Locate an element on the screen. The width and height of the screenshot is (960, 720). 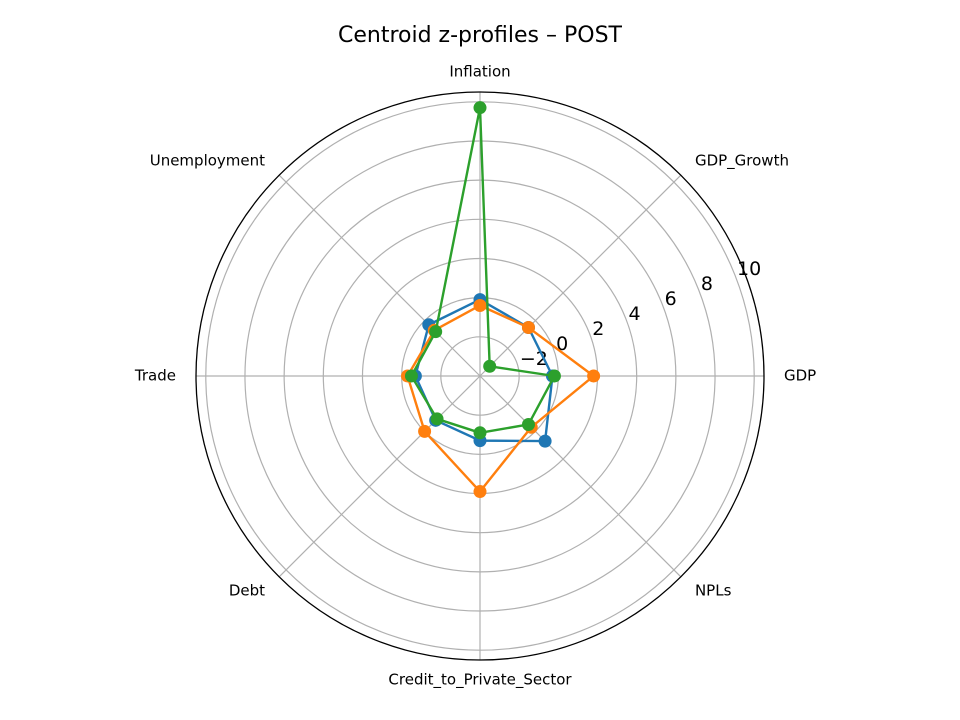
series-line is located at coordinates (483, 270).